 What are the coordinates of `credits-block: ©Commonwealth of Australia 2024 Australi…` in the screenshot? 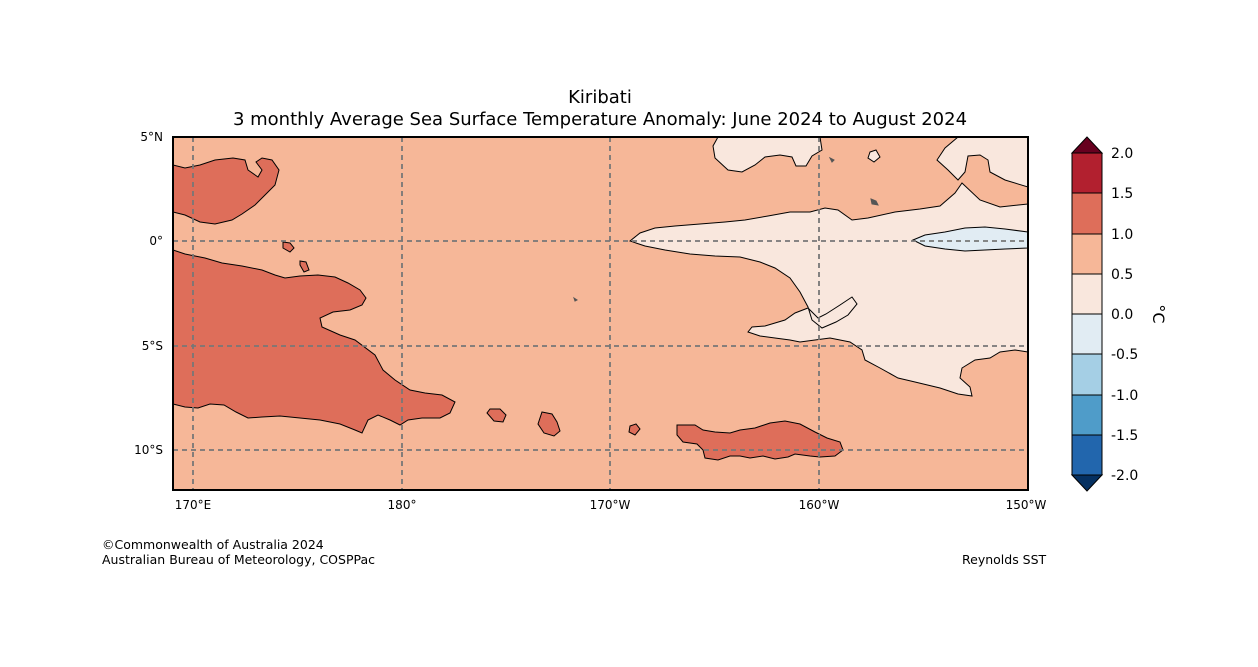 It's located at (238, 552).